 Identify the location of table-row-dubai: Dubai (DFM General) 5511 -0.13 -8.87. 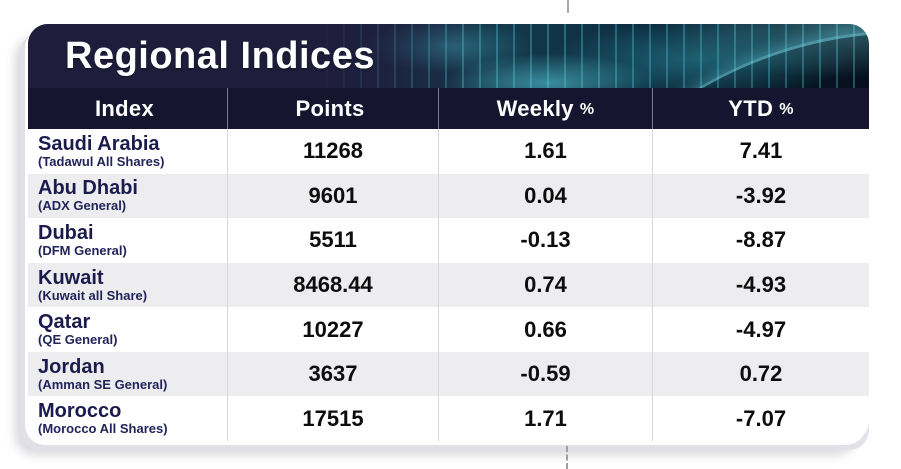
(448, 240).